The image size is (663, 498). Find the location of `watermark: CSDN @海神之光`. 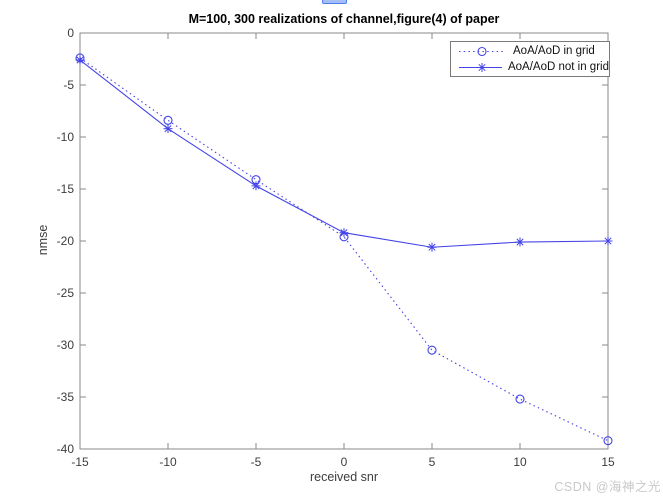

watermark: CSDN @海神之光 is located at coordinates (607, 487).